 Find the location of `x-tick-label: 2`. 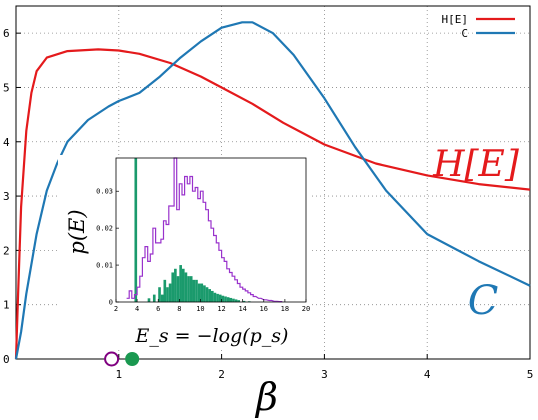

x-tick-label: 2 is located at coordinates (221, 374).